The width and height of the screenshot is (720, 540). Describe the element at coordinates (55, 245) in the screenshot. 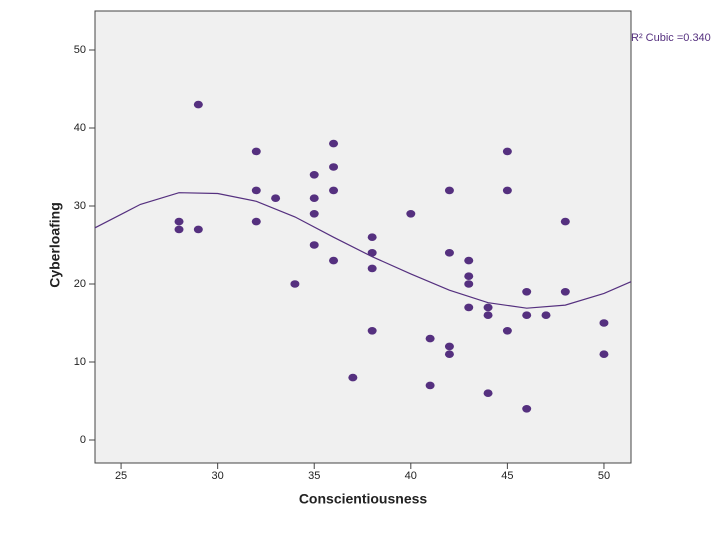

I see `y-axis-label: Cyberloafing` at that location.